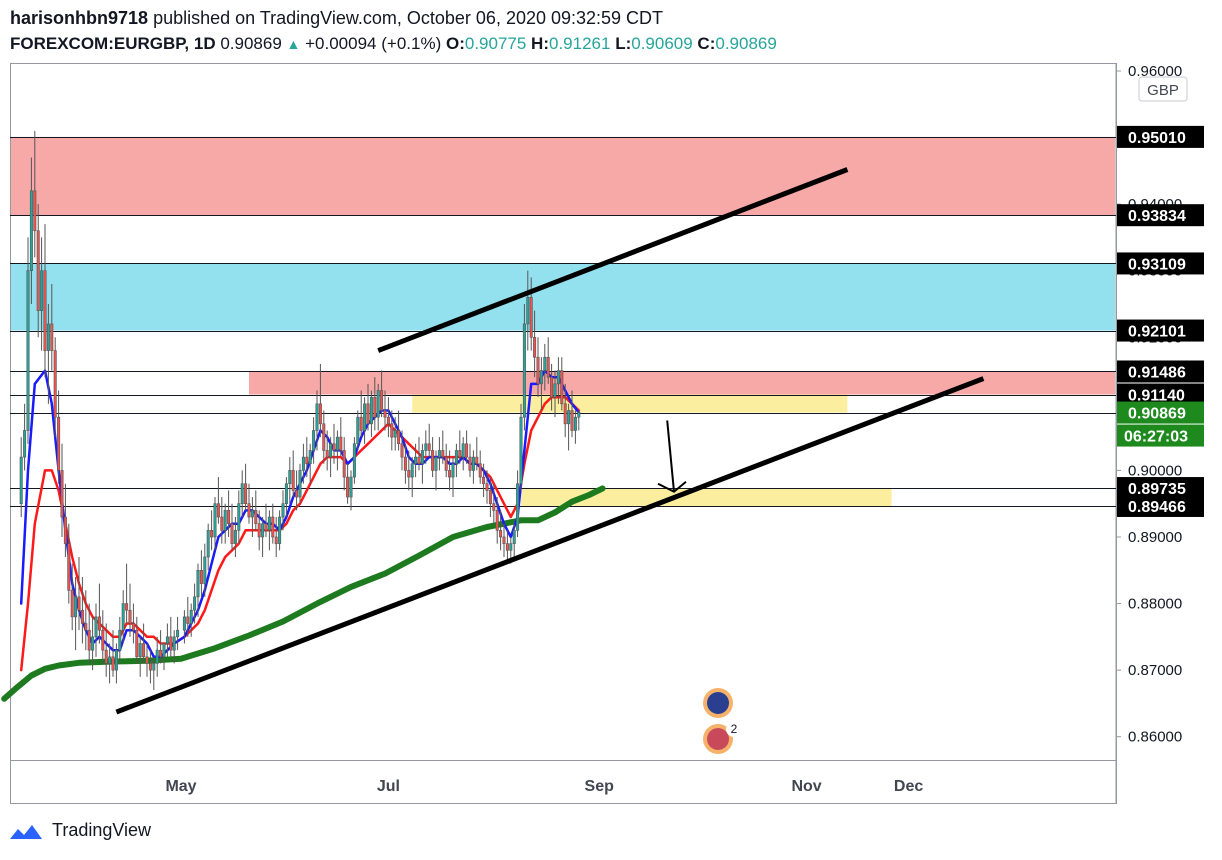  What do you see at coordinates (1157, 507) in the screenshot?
I see `level-price-label: 0.89466` at bounding box center [1157, 507].